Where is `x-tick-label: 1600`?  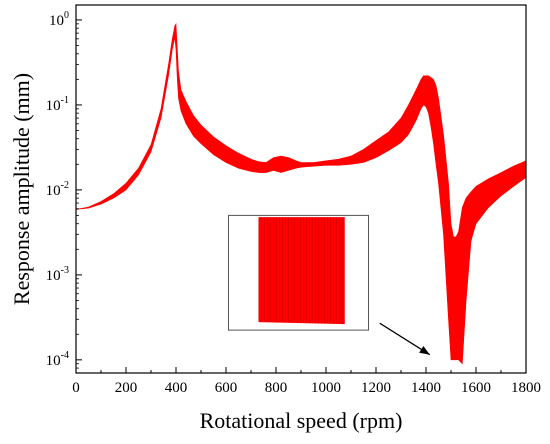
x-tick-label: 1600 is located at coordinates (476, 388).